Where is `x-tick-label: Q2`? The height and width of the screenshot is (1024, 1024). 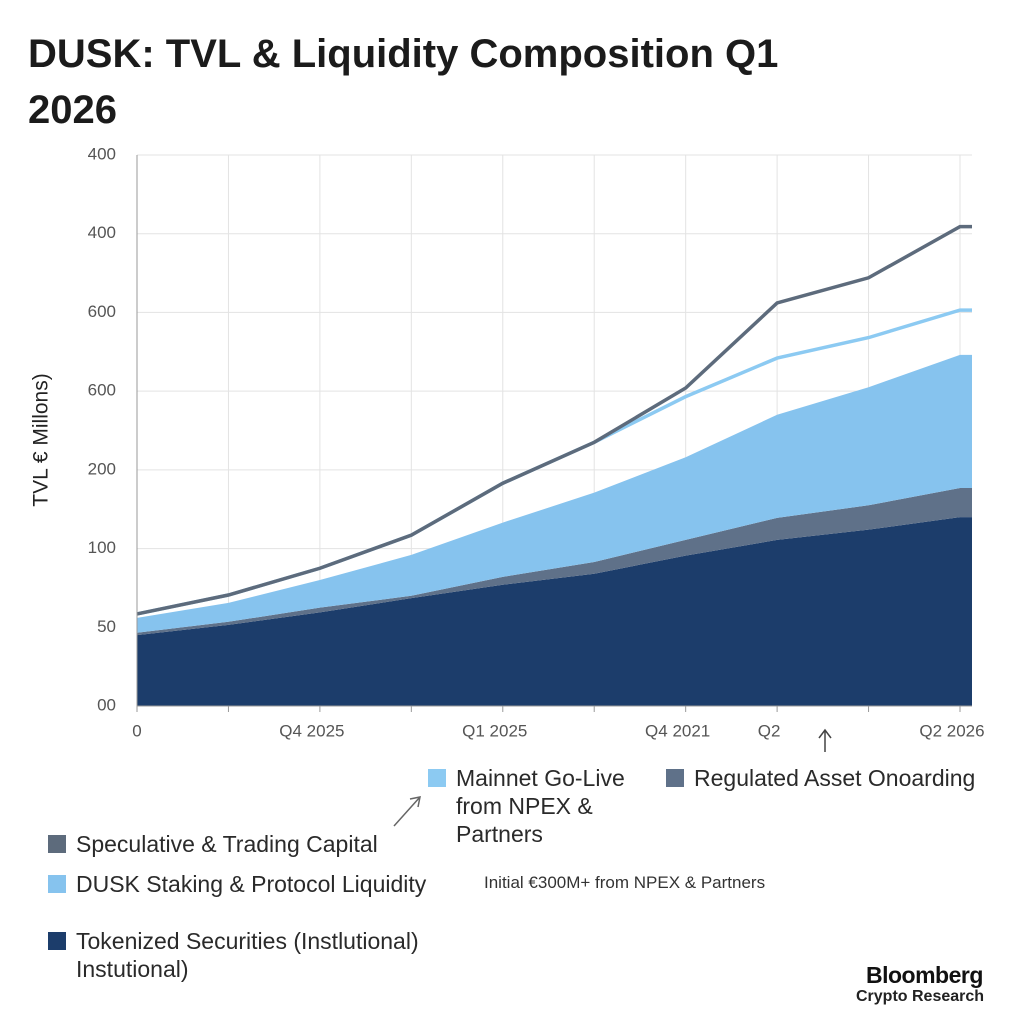
x-tick-label: Q2 is located at coordinates (769, 730).